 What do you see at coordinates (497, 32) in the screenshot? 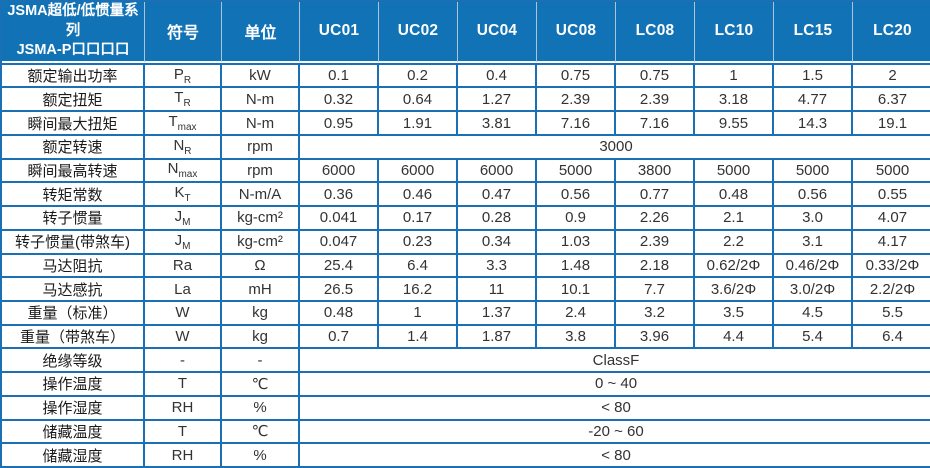
I see `model-column-header: UC04` at bounding box center [497, 32].